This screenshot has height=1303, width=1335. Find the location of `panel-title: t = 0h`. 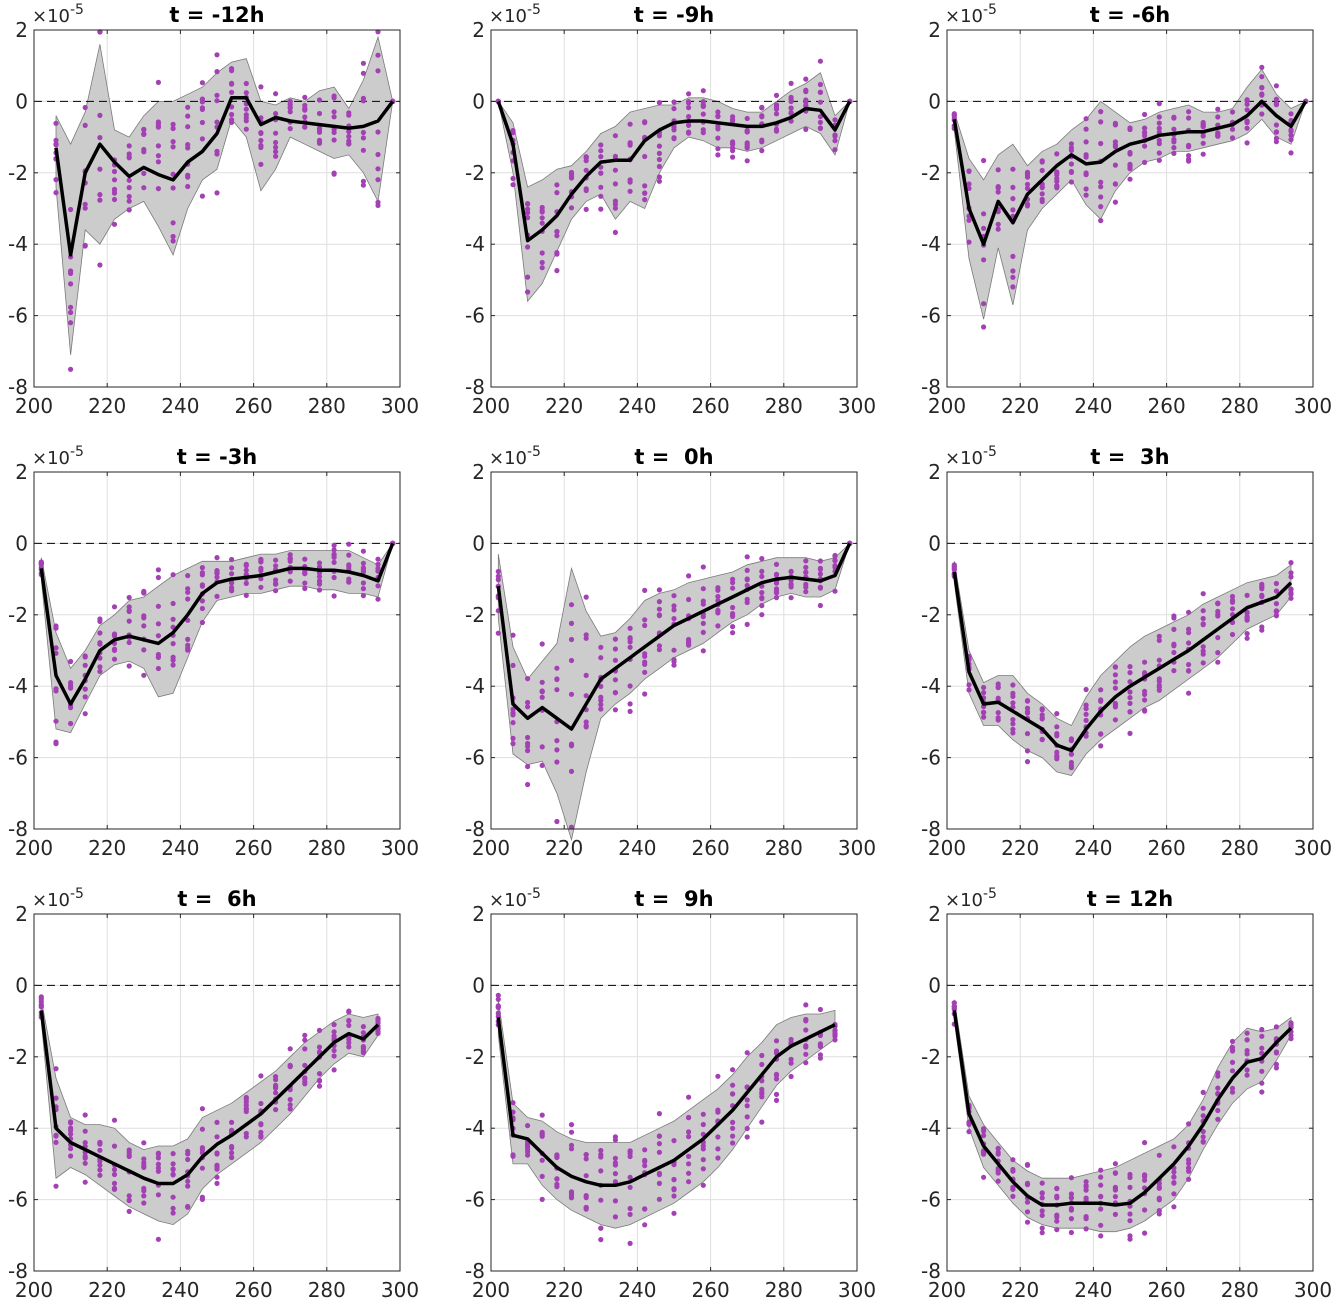

panel-title: t = 0h is located at coordinates (673, 457).